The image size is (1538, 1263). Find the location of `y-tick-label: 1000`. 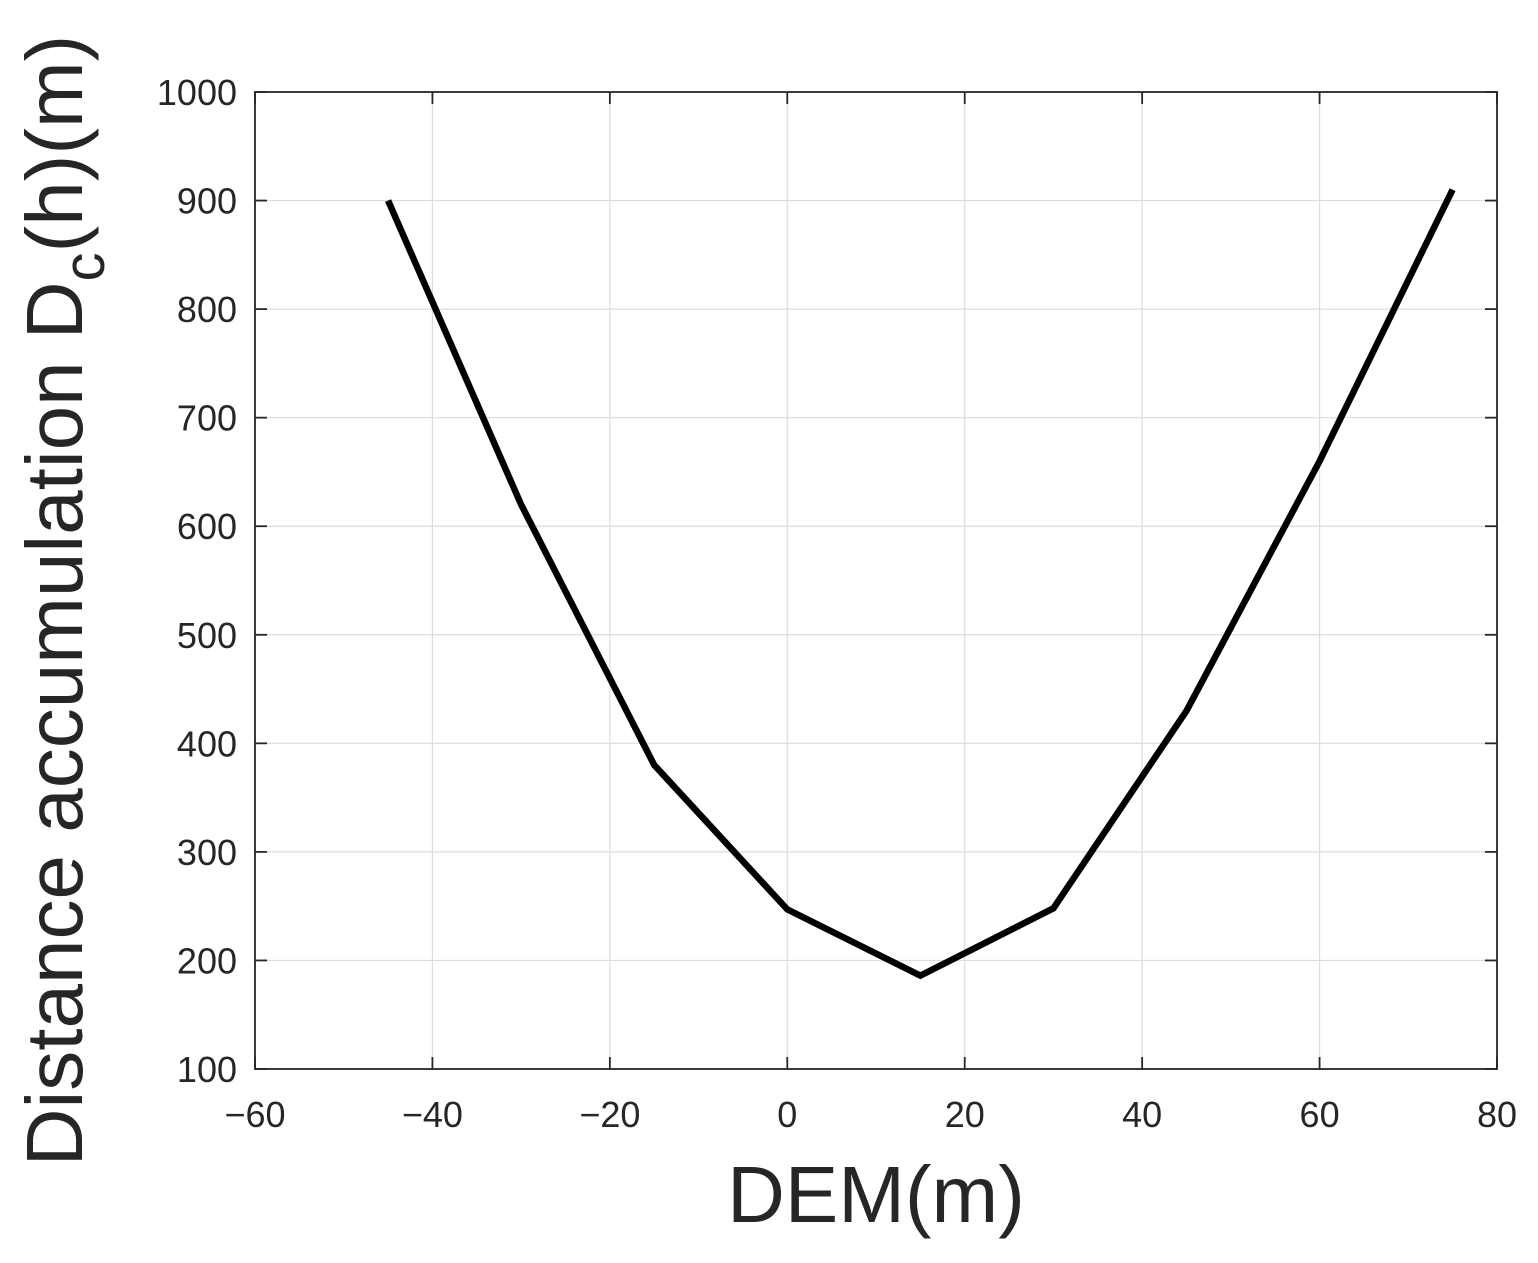

y-tick-label: 1000 is located at coordinates (197, 92).